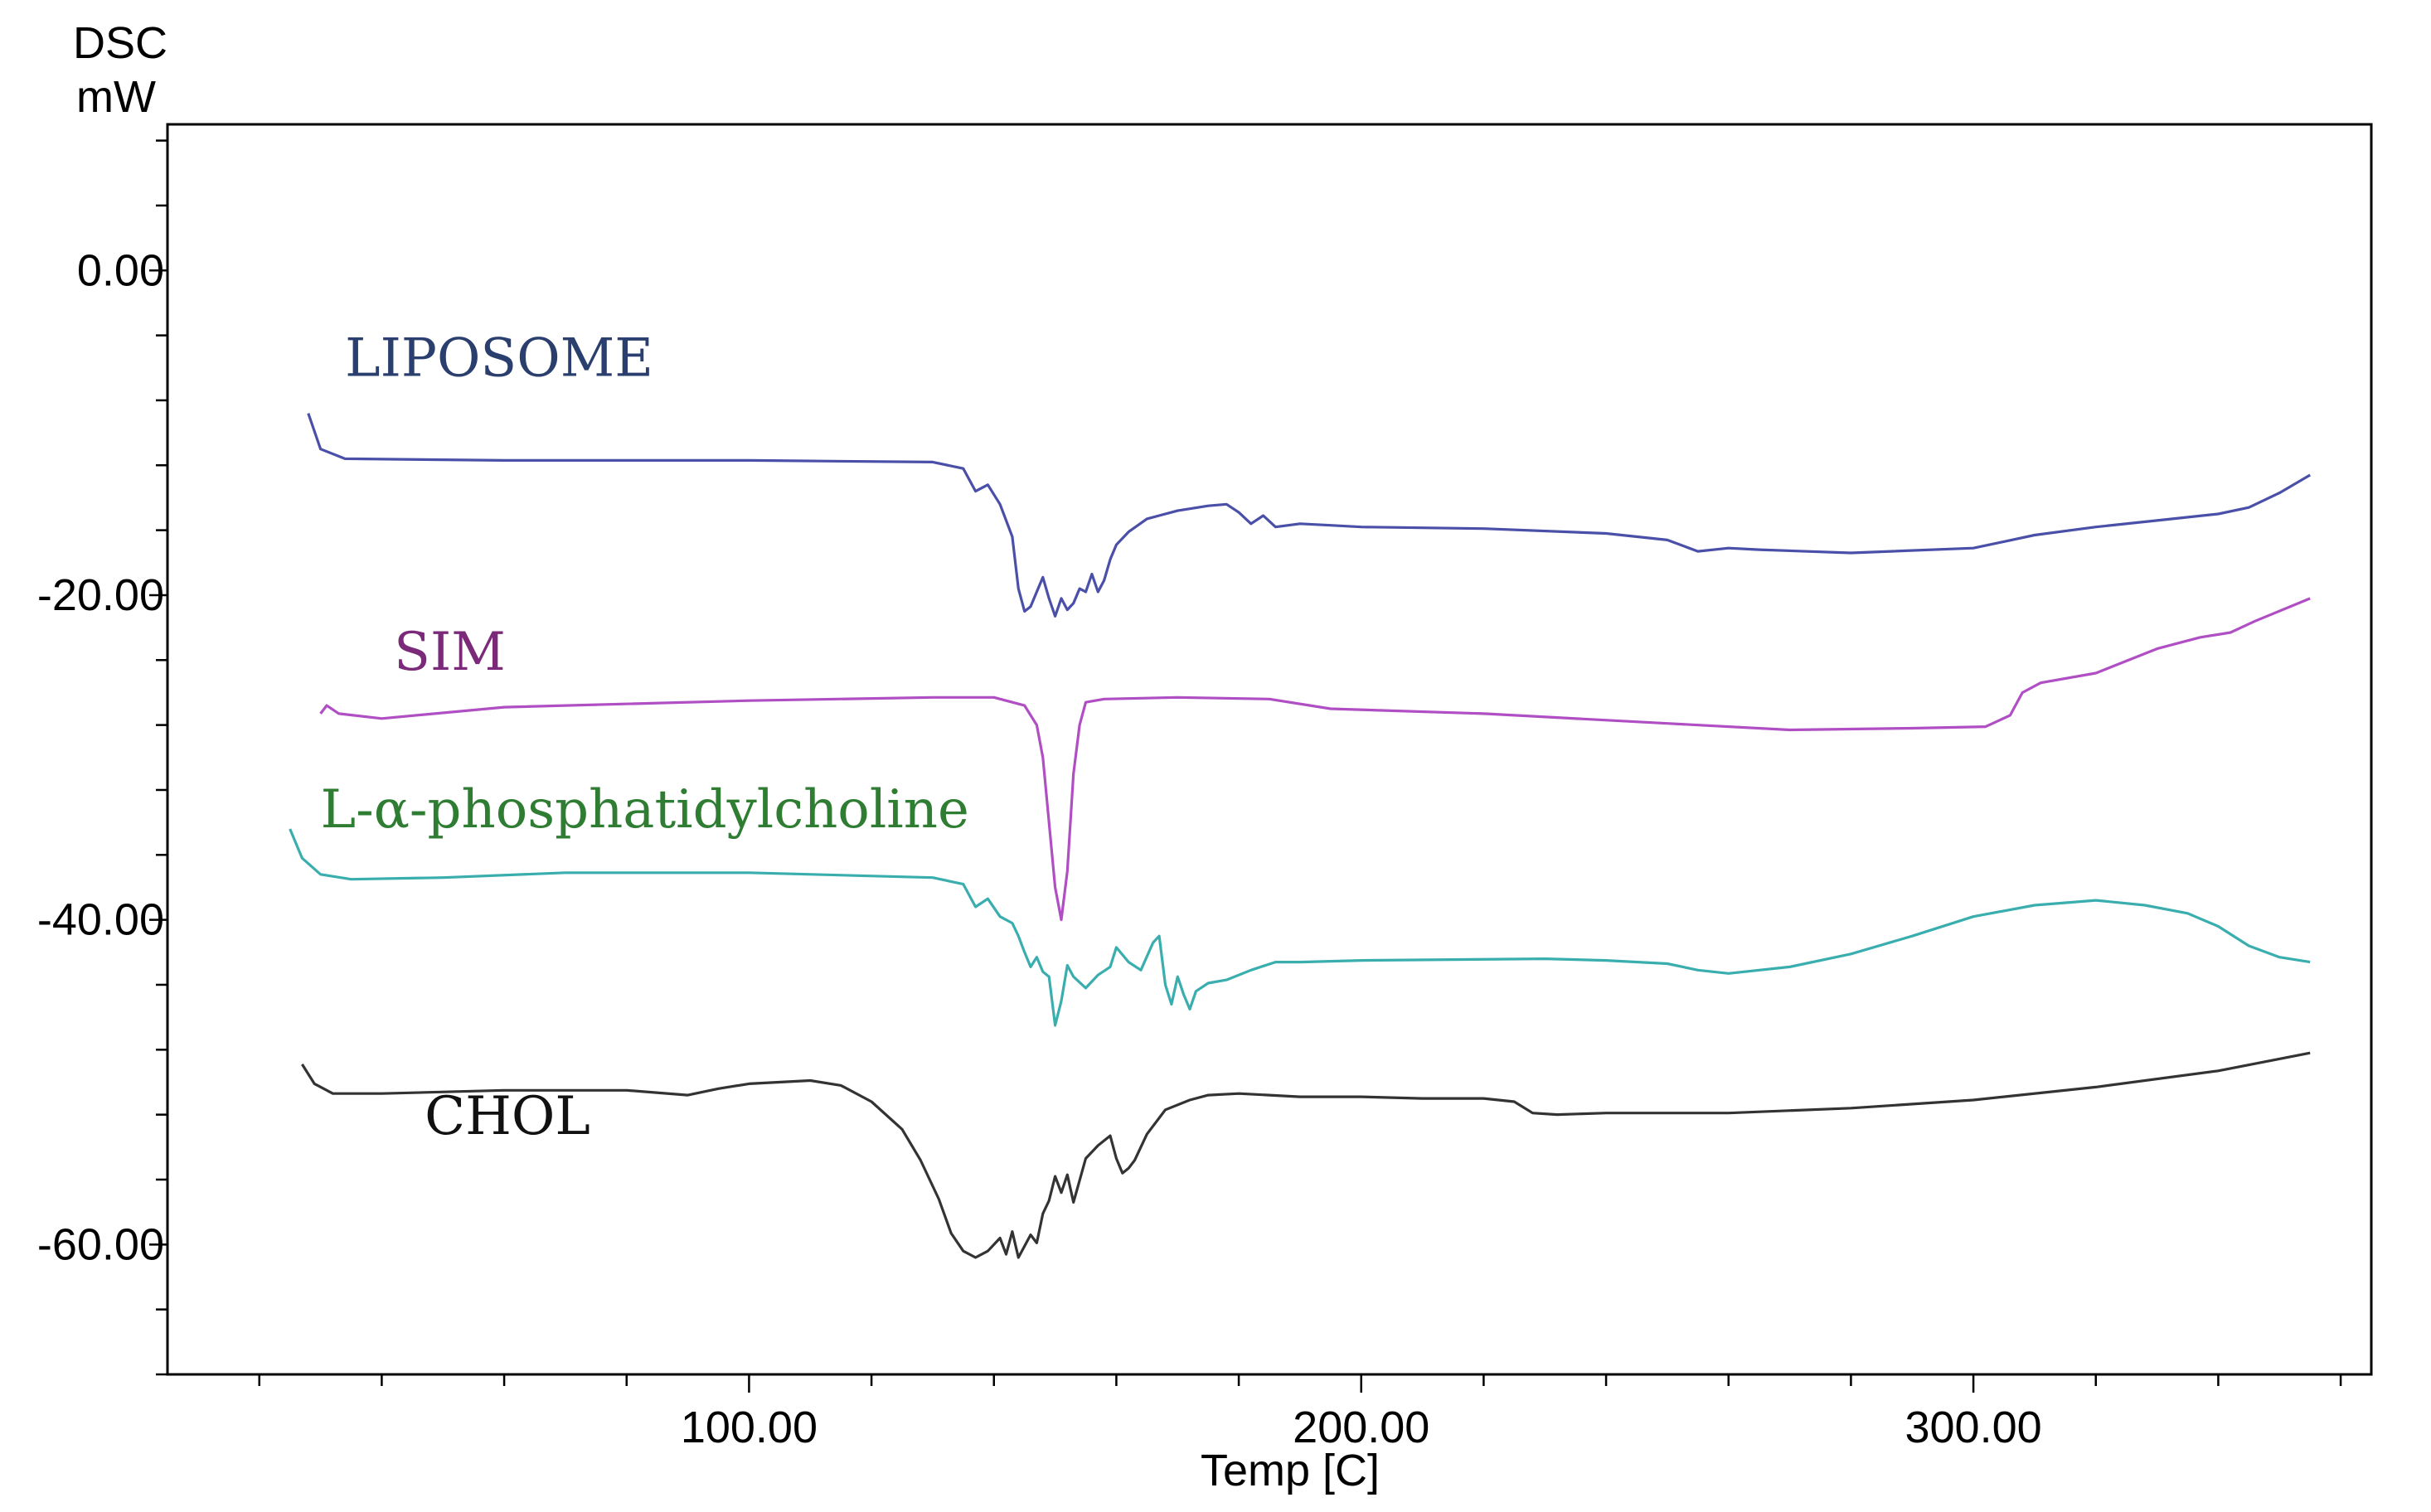 This screenshot has height=1512, width=2431. Describe the element at coordinates (450, 652) in the screenshot. I see `series-label-sim: SIM` at that location.